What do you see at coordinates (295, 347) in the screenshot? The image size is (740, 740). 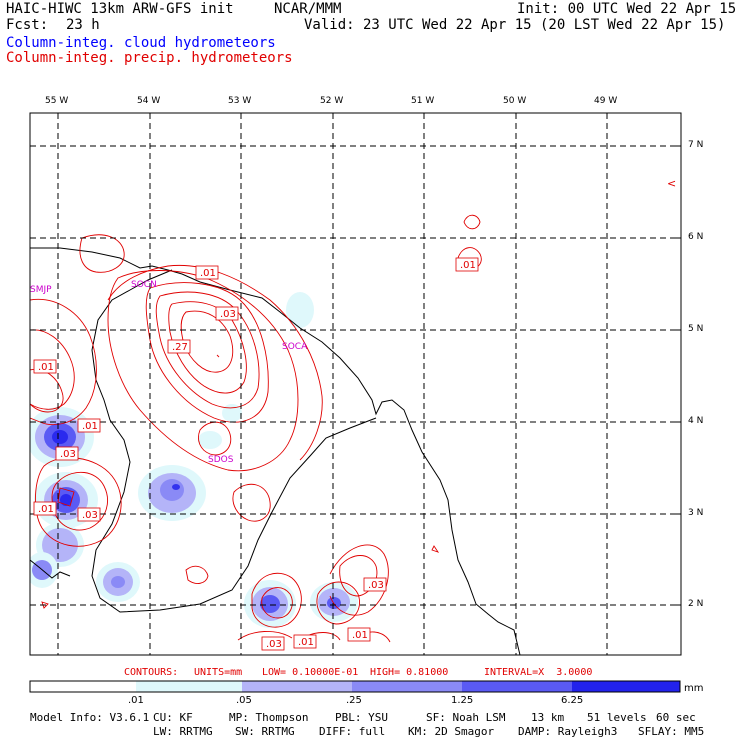 I see `station-label: SOCA` at bounding box center [295, 347].